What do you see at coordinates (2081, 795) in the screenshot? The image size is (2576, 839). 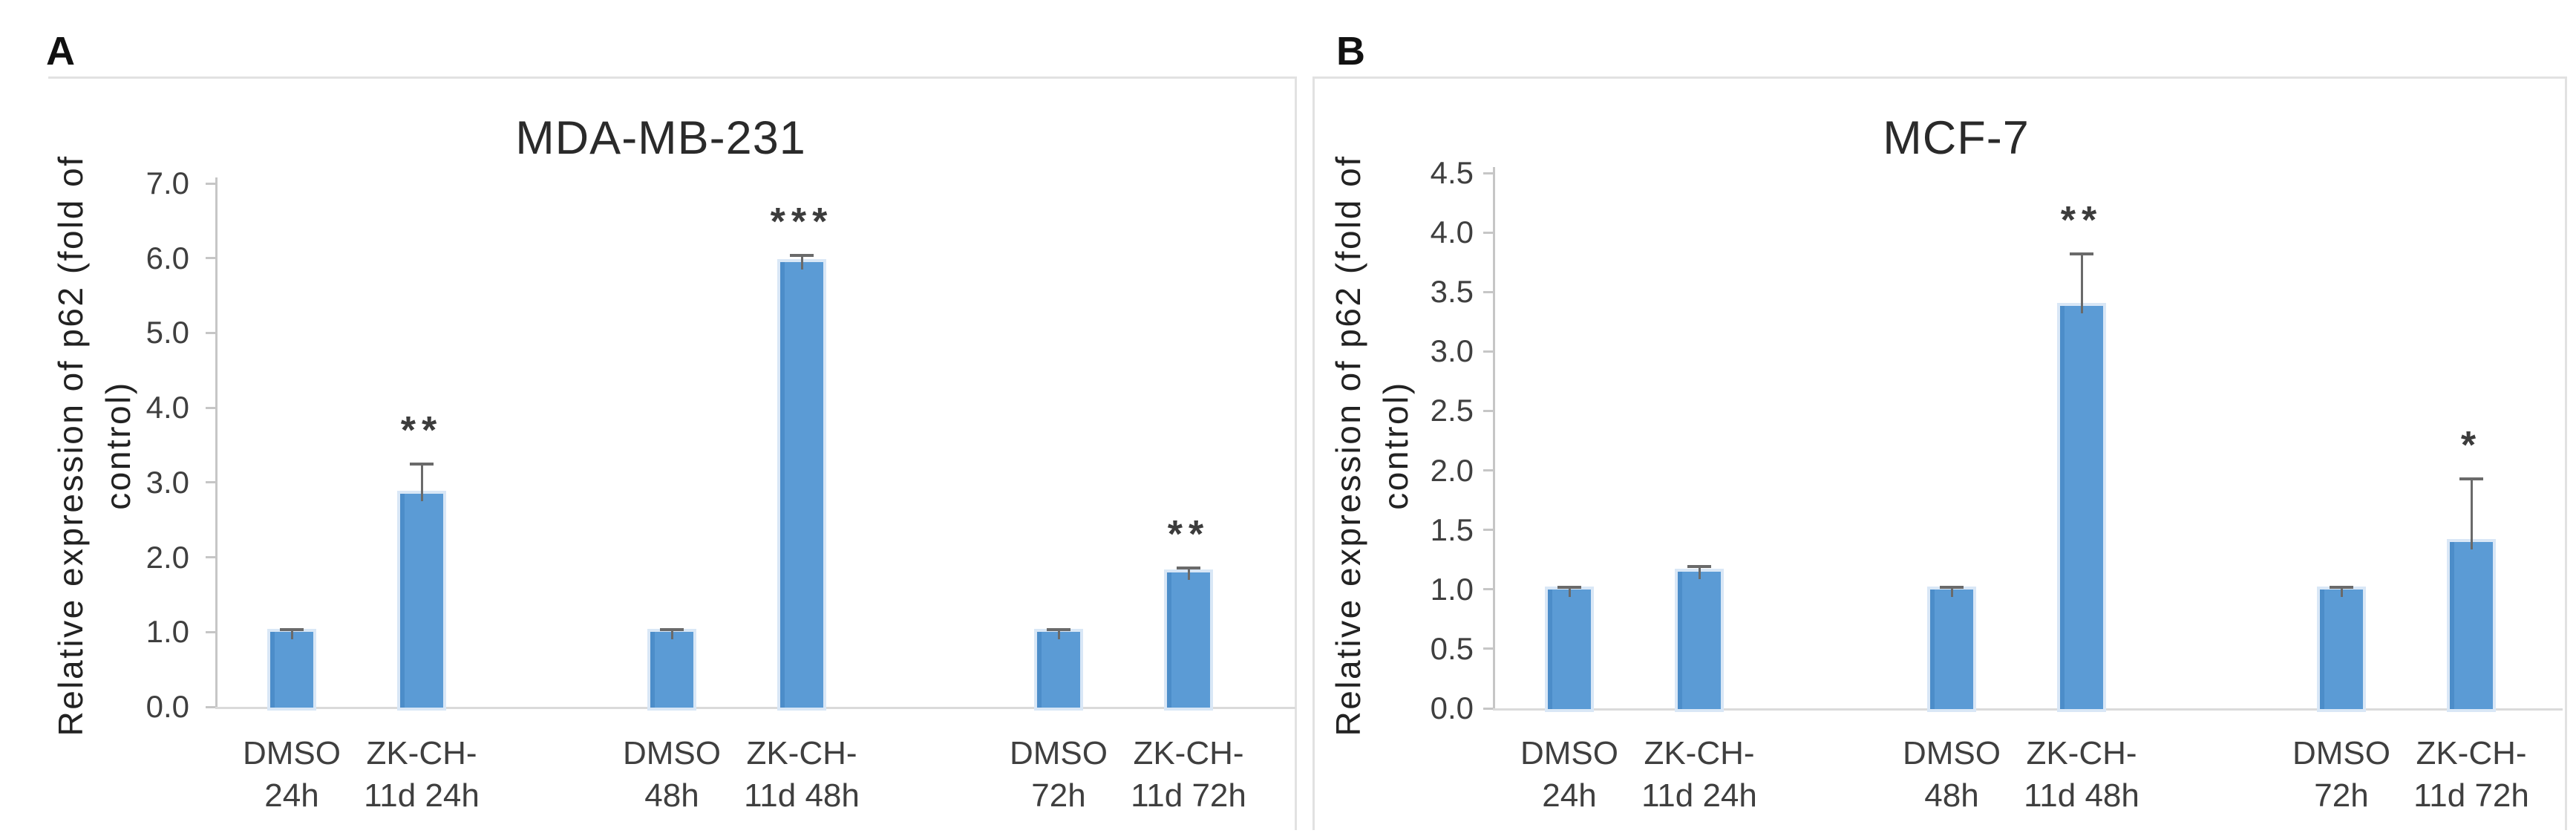 I see `x-tick-label-line2: 11d 48h` at bounding box center [2081, 795].